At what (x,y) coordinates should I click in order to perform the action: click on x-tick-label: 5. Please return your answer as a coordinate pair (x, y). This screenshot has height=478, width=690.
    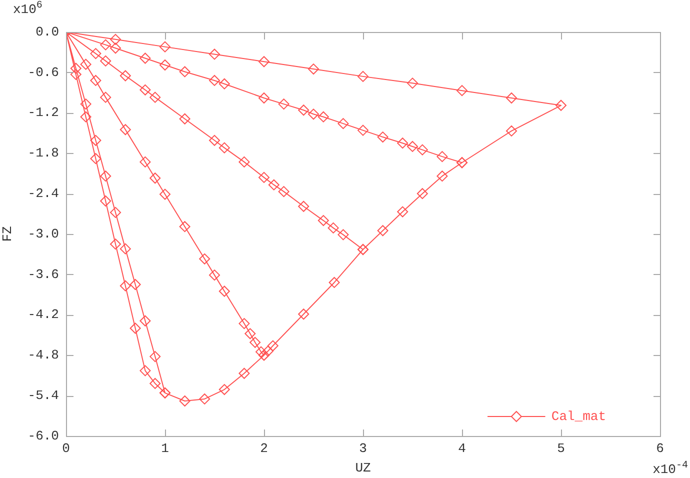
    Looking at the image, I should click on (561, 448).